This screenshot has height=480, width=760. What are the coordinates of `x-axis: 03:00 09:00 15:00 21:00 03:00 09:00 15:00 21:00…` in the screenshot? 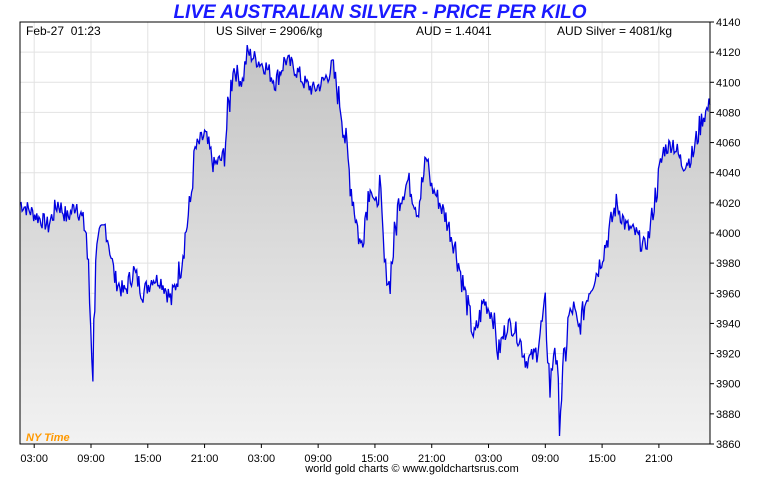 It's located at (346, 454).